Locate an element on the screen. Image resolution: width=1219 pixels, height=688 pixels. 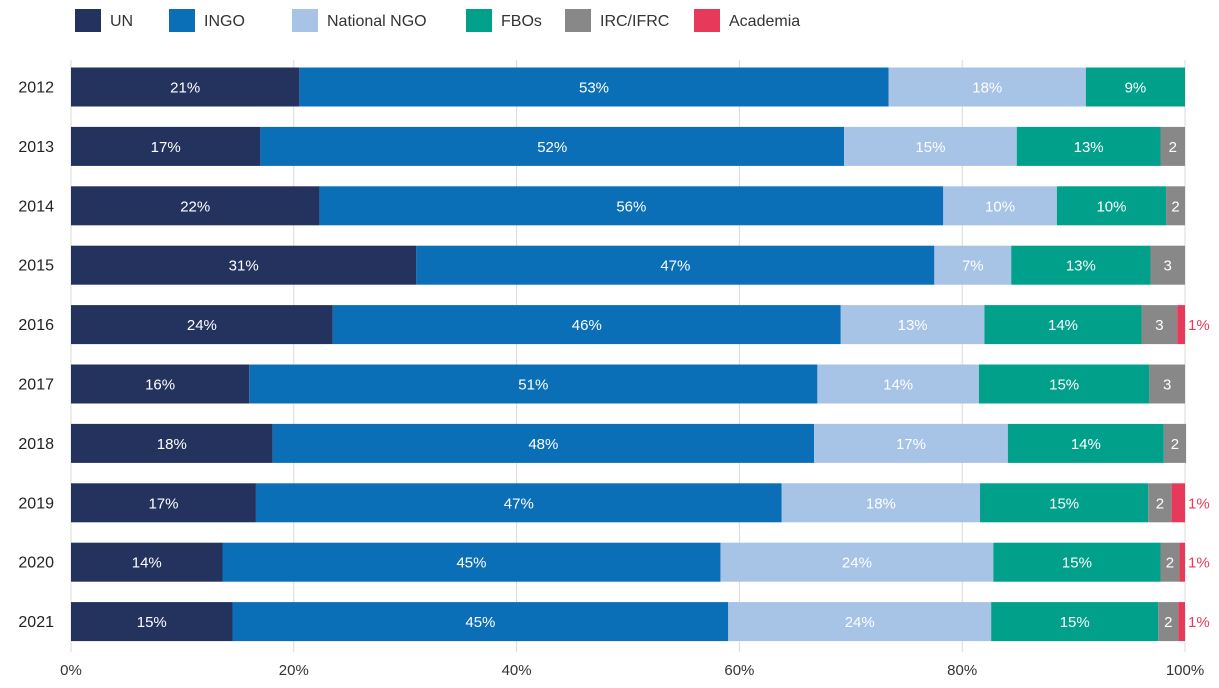
bar-row-2015: 2015 31% 47% 7% 13% 3 is located at coordinates (601, 265).